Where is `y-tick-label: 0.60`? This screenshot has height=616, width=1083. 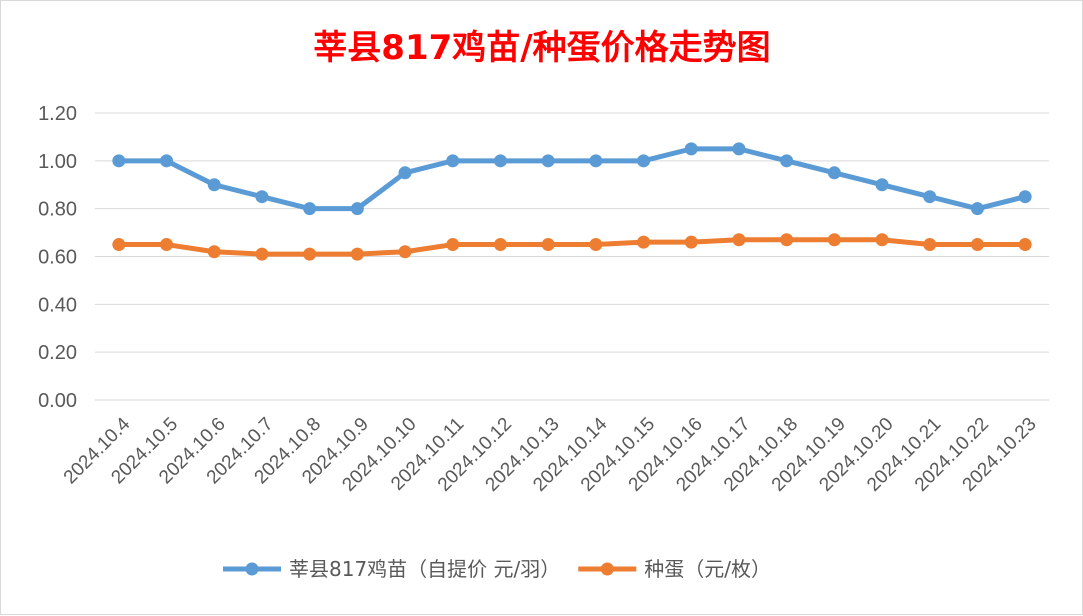
y-tick-label: 0.60 is located at coordinates (57, 258).